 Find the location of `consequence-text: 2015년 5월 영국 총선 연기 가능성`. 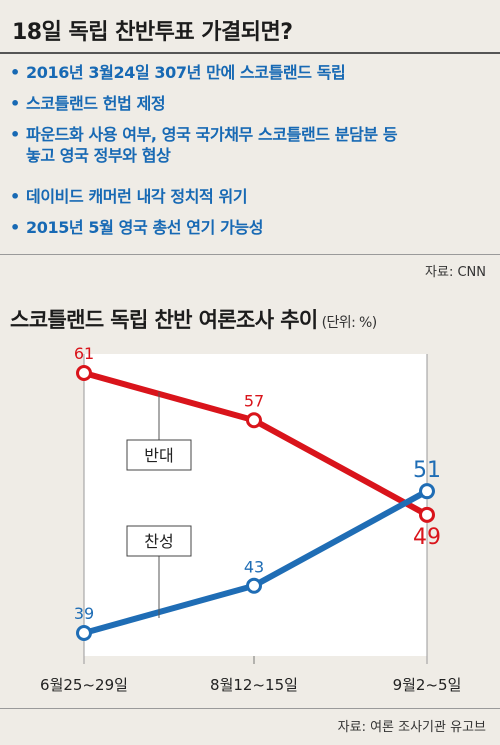

consequence-text: 2015년 5월 영국 총선 연기 가능성 is located at coordinates (145, 227).